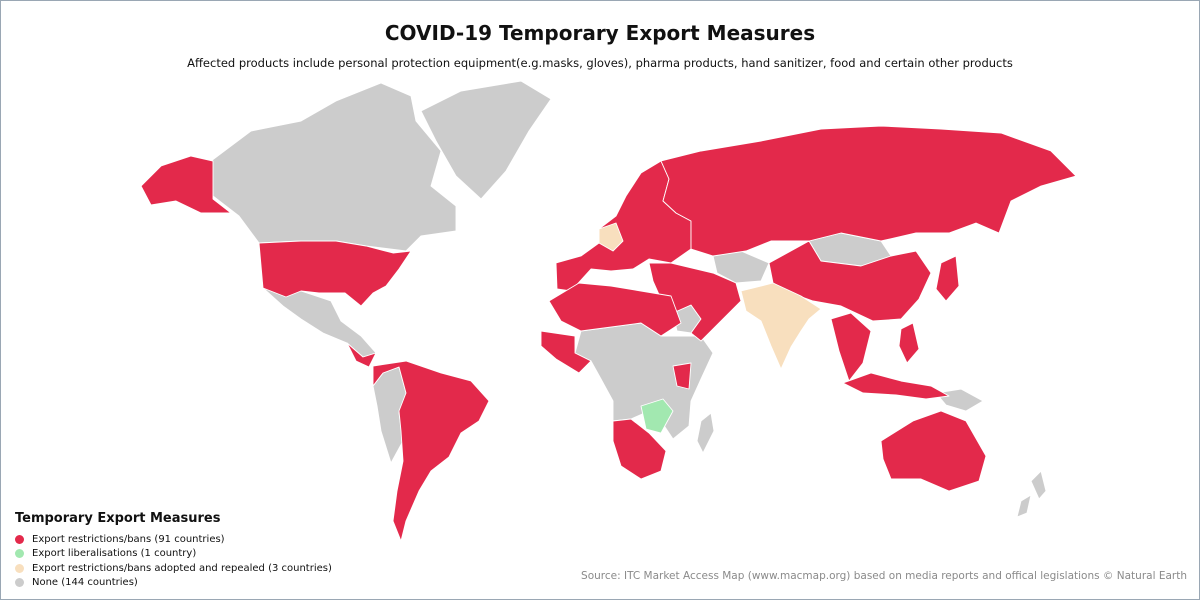  I want to click on region-south-america, so click(431, 451).